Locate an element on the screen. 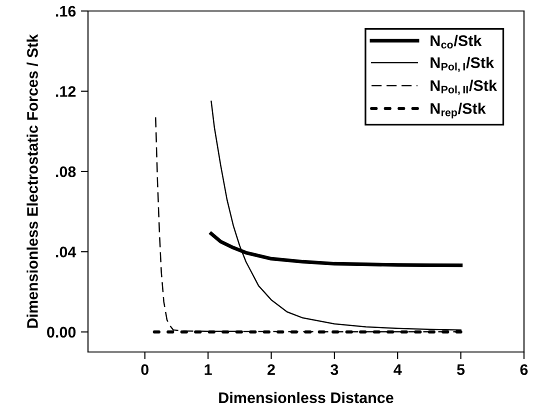 Image resolution: width=537 pixels, height=420 pixels. x-tick-label: 6 is located at coordinates (524, 370).